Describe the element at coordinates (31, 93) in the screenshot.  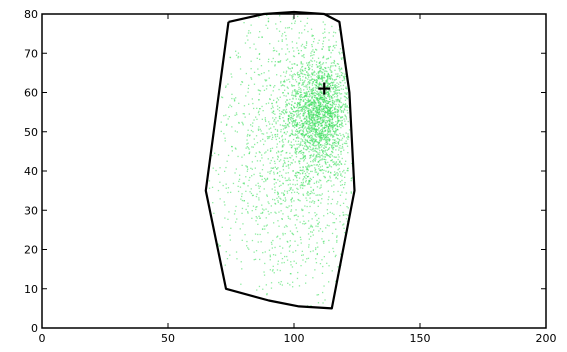
I see `y-tick-label: 60` at that location.